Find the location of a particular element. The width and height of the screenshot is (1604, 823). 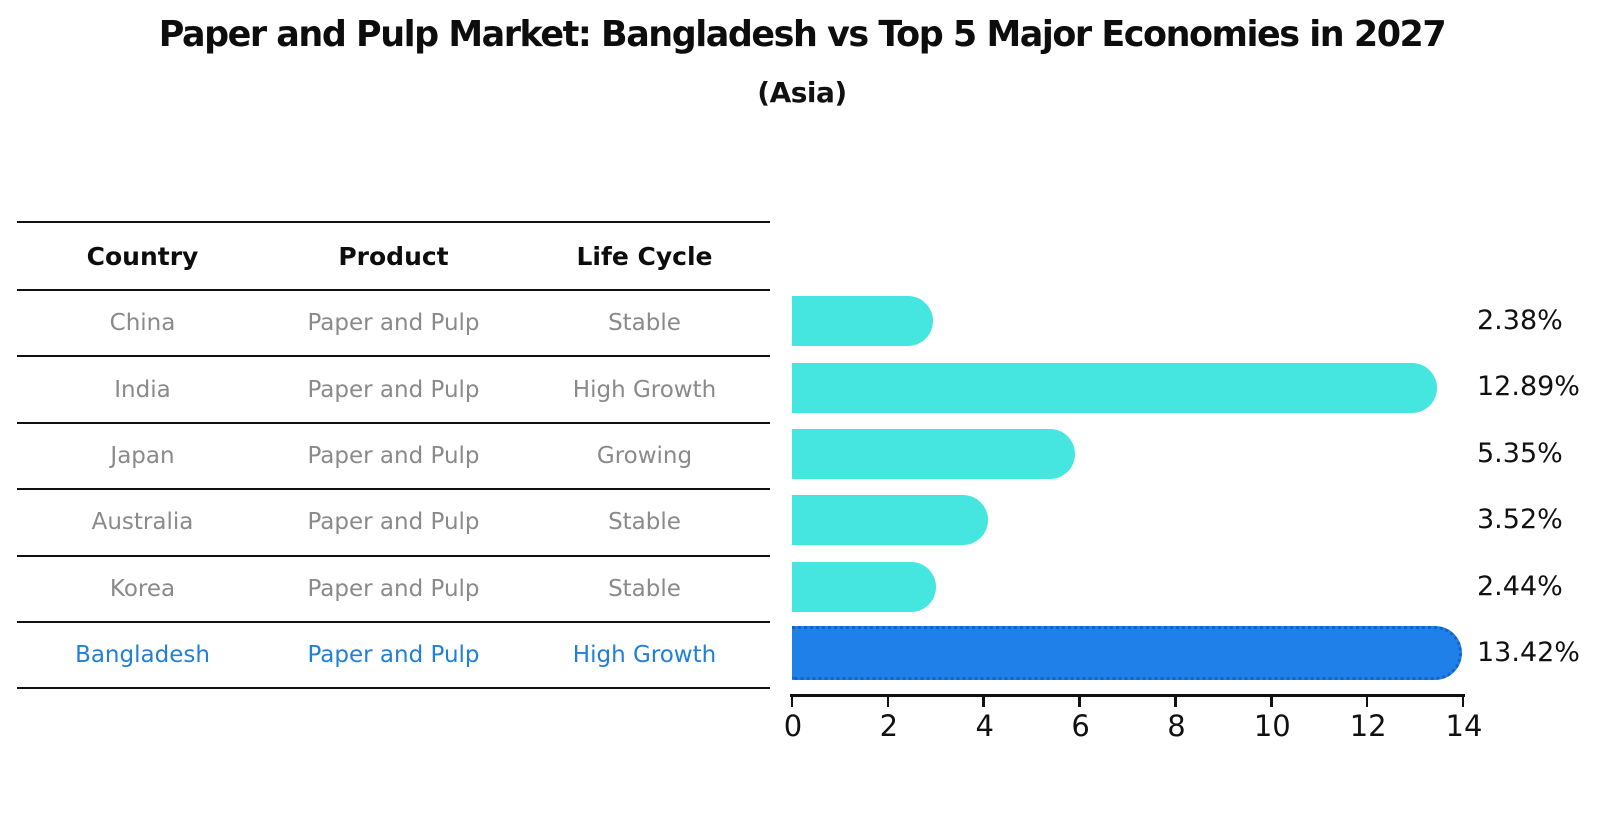

x-tick: 6 is located at coordinates (1080, 719).